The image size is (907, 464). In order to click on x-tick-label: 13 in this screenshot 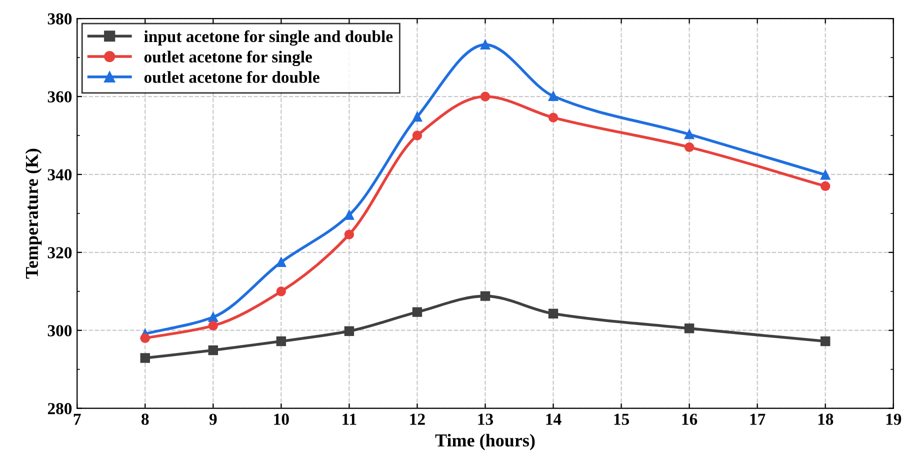, I will do `click(486, 419)`.